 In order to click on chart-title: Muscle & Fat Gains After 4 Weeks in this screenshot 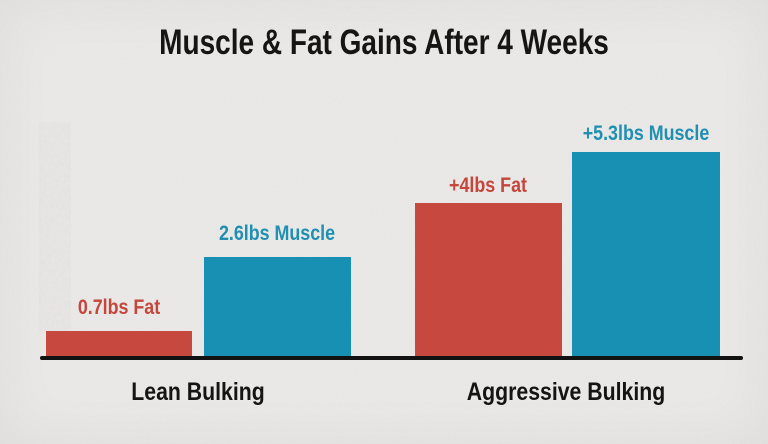, I will do `click(384, 42)`.